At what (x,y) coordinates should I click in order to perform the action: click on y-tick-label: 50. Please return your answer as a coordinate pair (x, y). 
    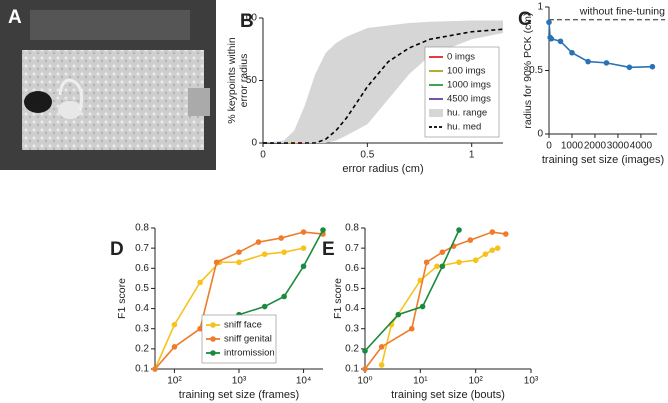
    Looking at the image, I should click on (252, 80).